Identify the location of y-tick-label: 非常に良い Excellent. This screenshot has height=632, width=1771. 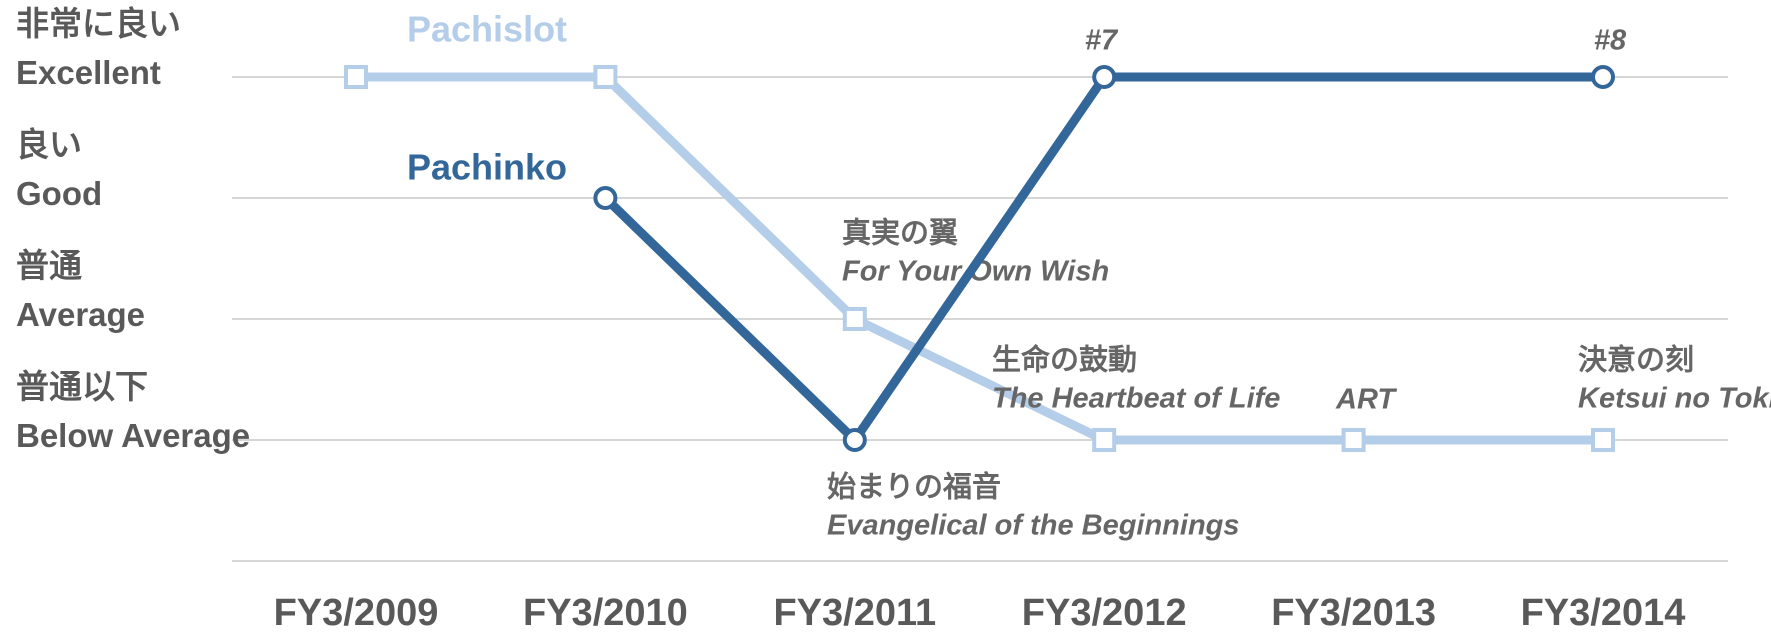
(98, 48).